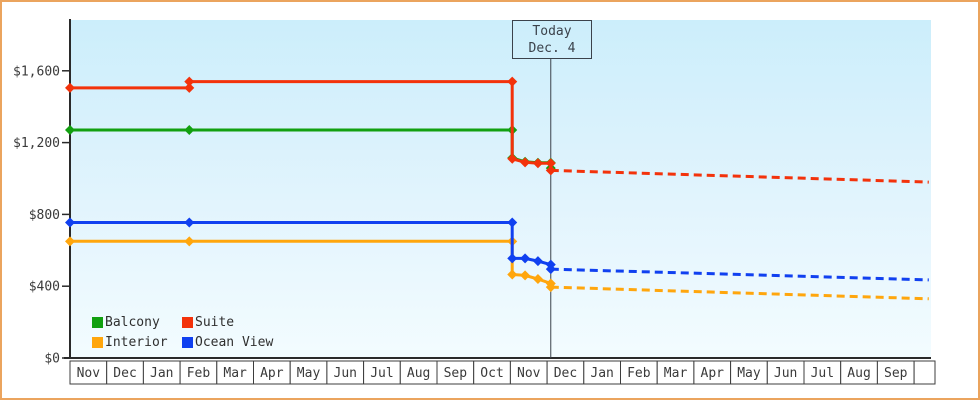  I want to click on y-tick-label: $400, so click(44, 287).